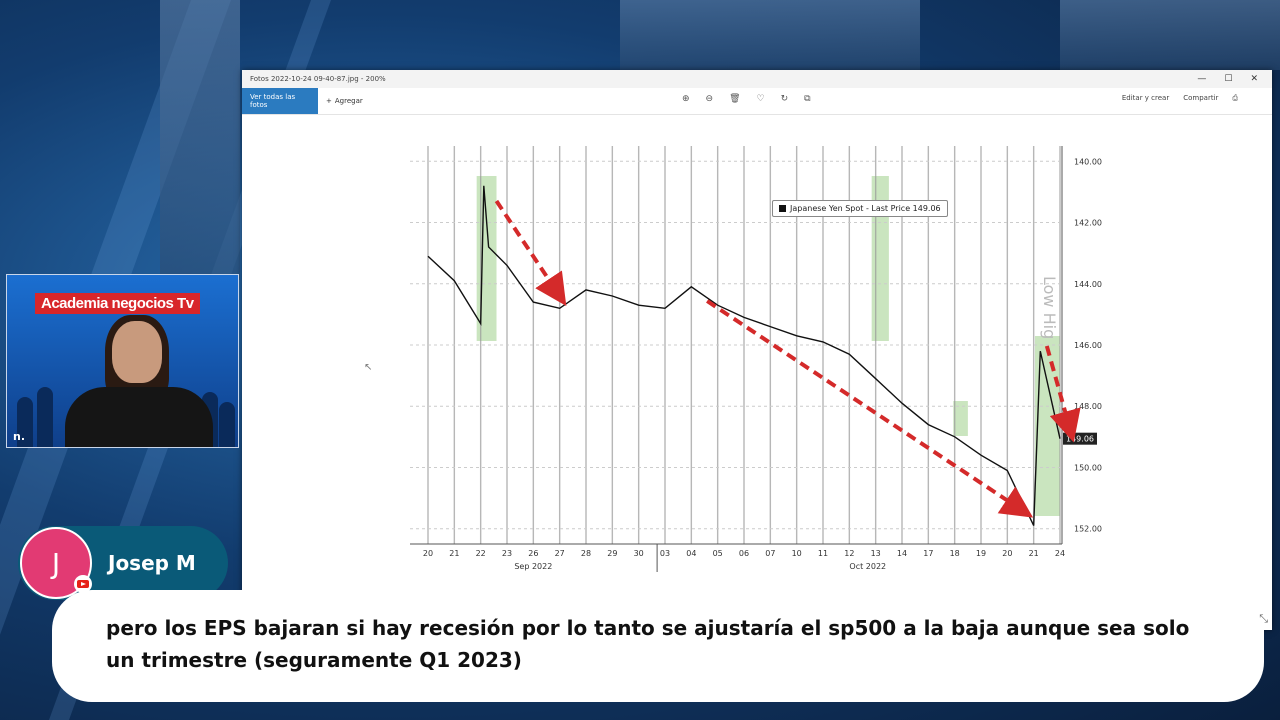  Describe the element at coordinates (865, 208) in the screenshot. I see `legend-label: Japanese Yen Spot - Last Price 149.06` at that location.